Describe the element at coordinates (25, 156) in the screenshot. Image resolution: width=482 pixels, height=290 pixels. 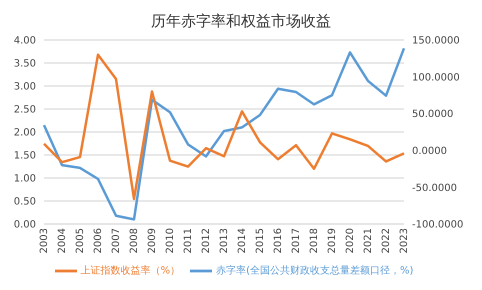
I see `y-tick-label: 1.50` at that location.